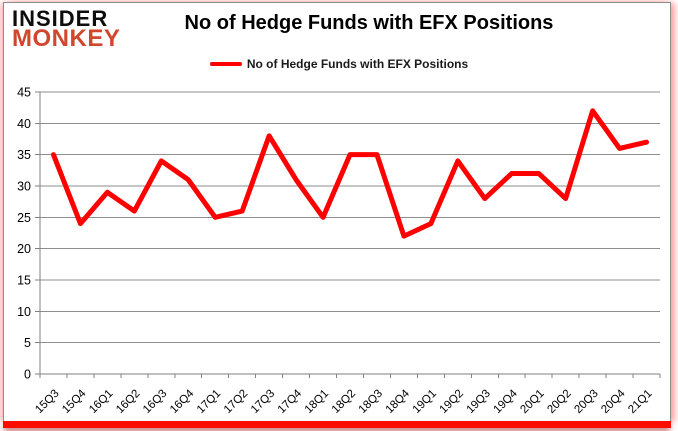 The image size is (678, 431). Describe the element at coordinates (317, 402) in the screenshot. I see `x-tick-label: 18Q1` at that location.